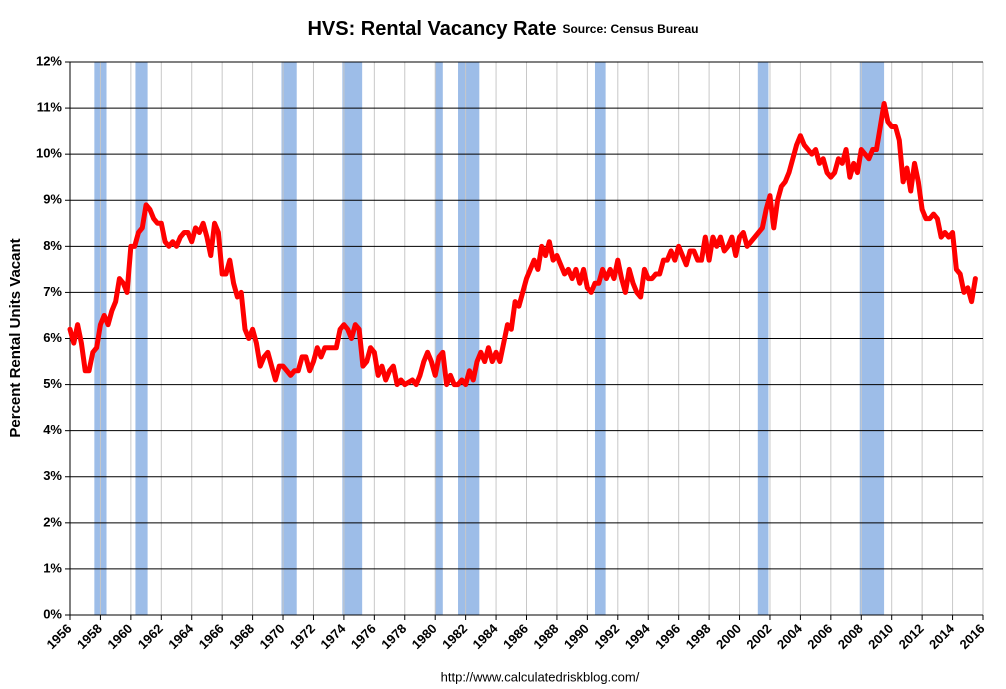 This screenshot has width=1006, height=689. What do you see at coordinates (424, 636) in the screenshot?
I see `x-tick-label: 1980` at bounding box center [424, 636].